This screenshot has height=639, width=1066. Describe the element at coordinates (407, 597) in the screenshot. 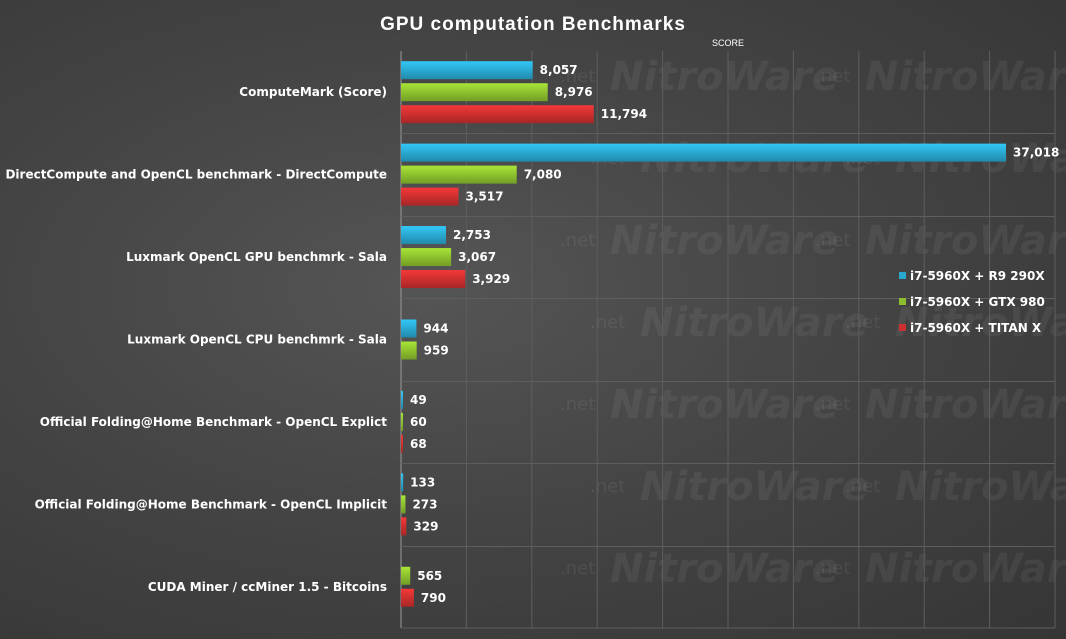

I see `bar-i7-5960x-titan-x-cuda-miner-ccminer-1-5-bitcoins` at that location.